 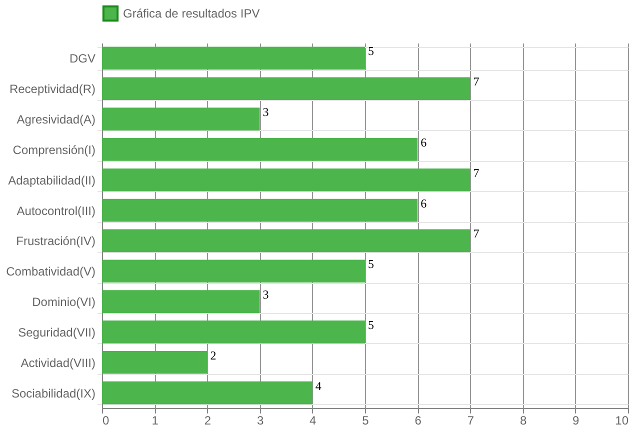 What do you see at coordinates (366, 421) in the screenshot?
I see `x-tick-label: 5` at bounding box center [366, 421].